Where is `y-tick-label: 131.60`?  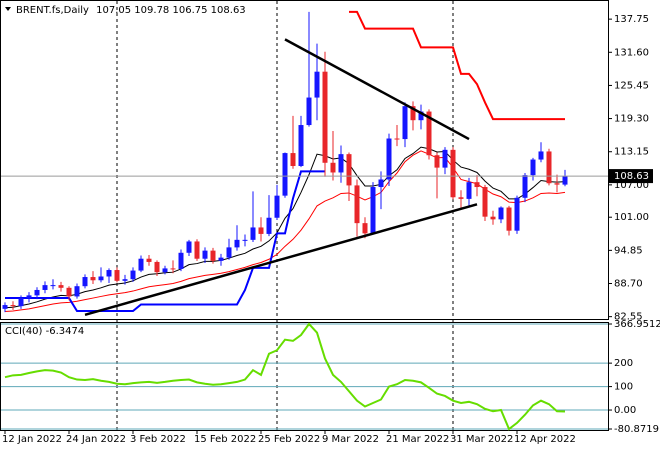 y-tick-label: 131.60 is located at coordinates (631, 52).